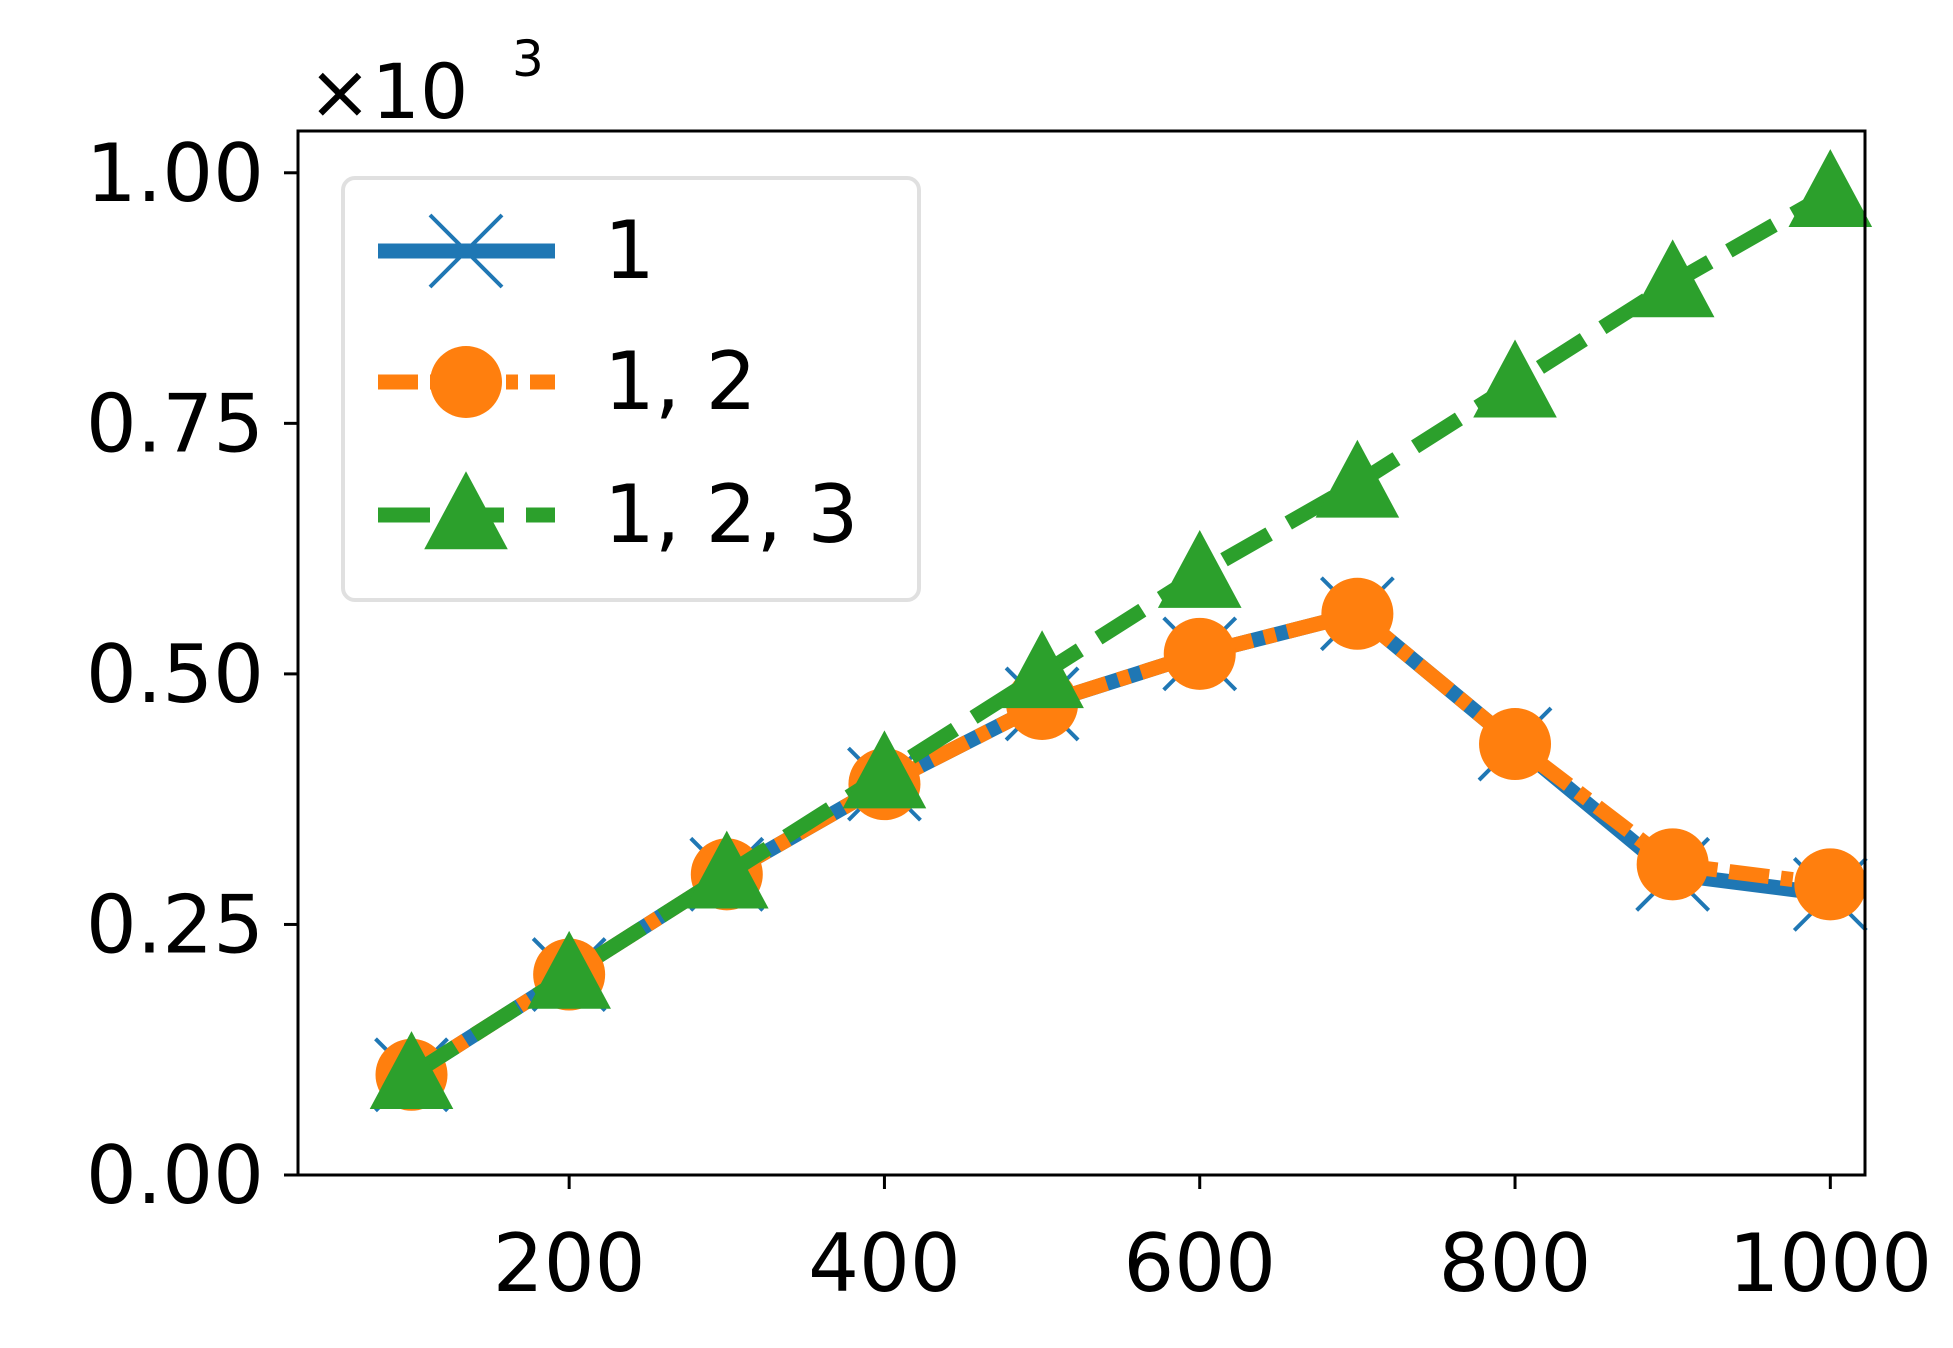 The width and height of the screenshot is (1953, 1348). Describe the element at coordinates (1515, 1263) in the screenshot. I see `x-tick-label: 800` at that location.